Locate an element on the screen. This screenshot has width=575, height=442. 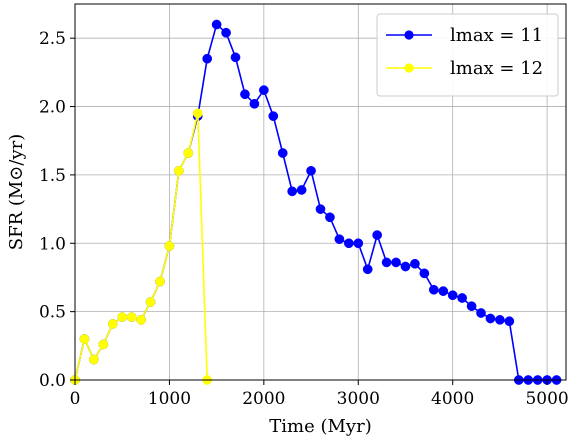
x-tick-label: 2000 is located at coordinates (263, 399).